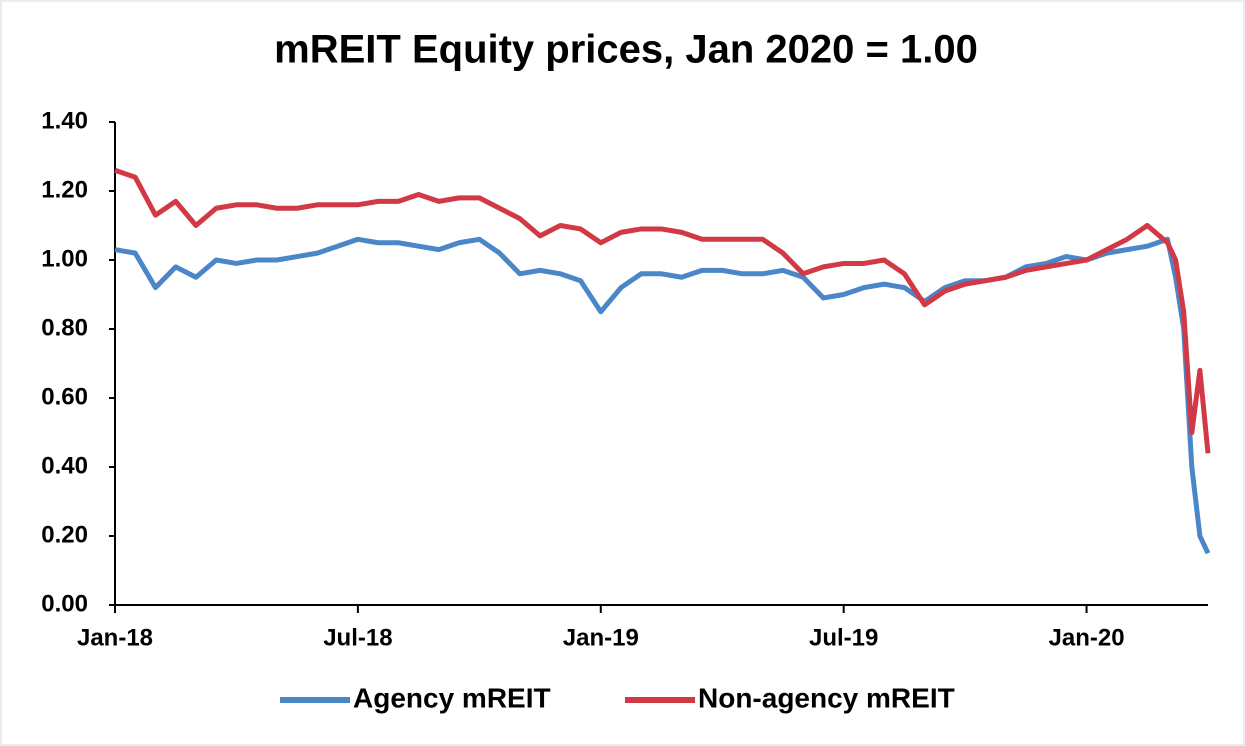 The height and width of the screenshot is (746, 1245). What do you see at coordinates (64, 189) in the screenshot?
I see `y-tick-label: 1.20` at bounding box center [64, 189].